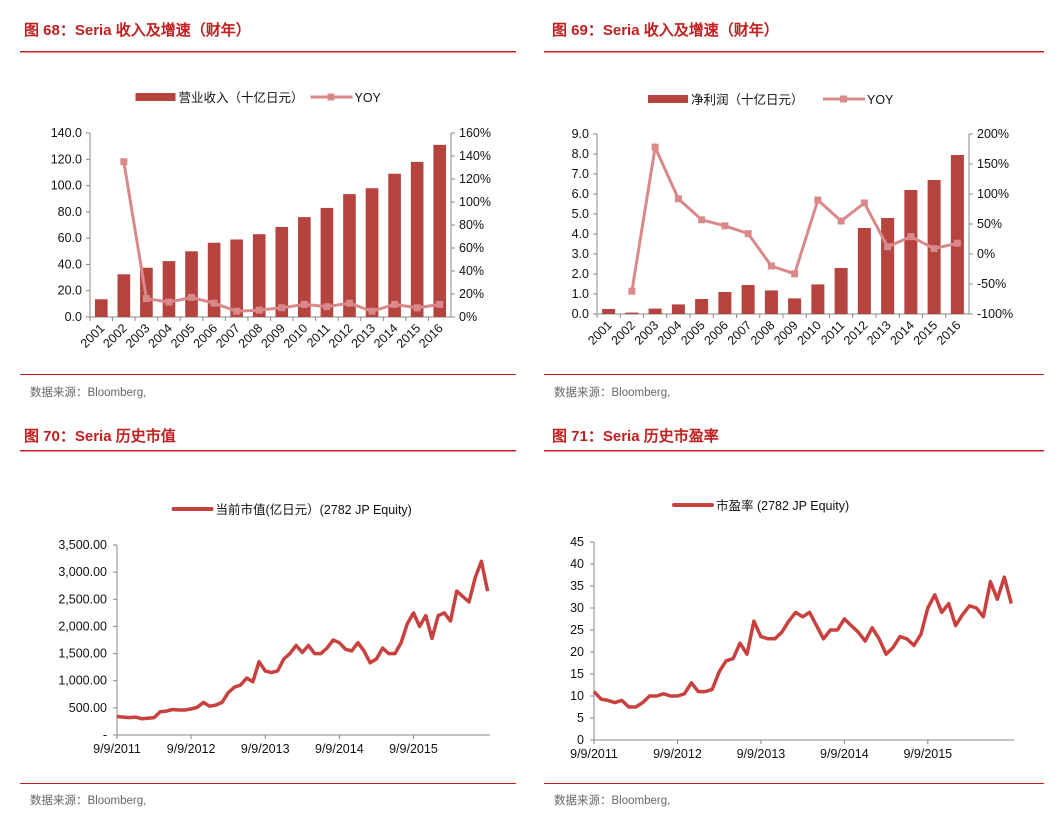 The width and height of the screenshot is (1058, 827). I want to click on y-tick-label-right: 40%, so click(471, 271).